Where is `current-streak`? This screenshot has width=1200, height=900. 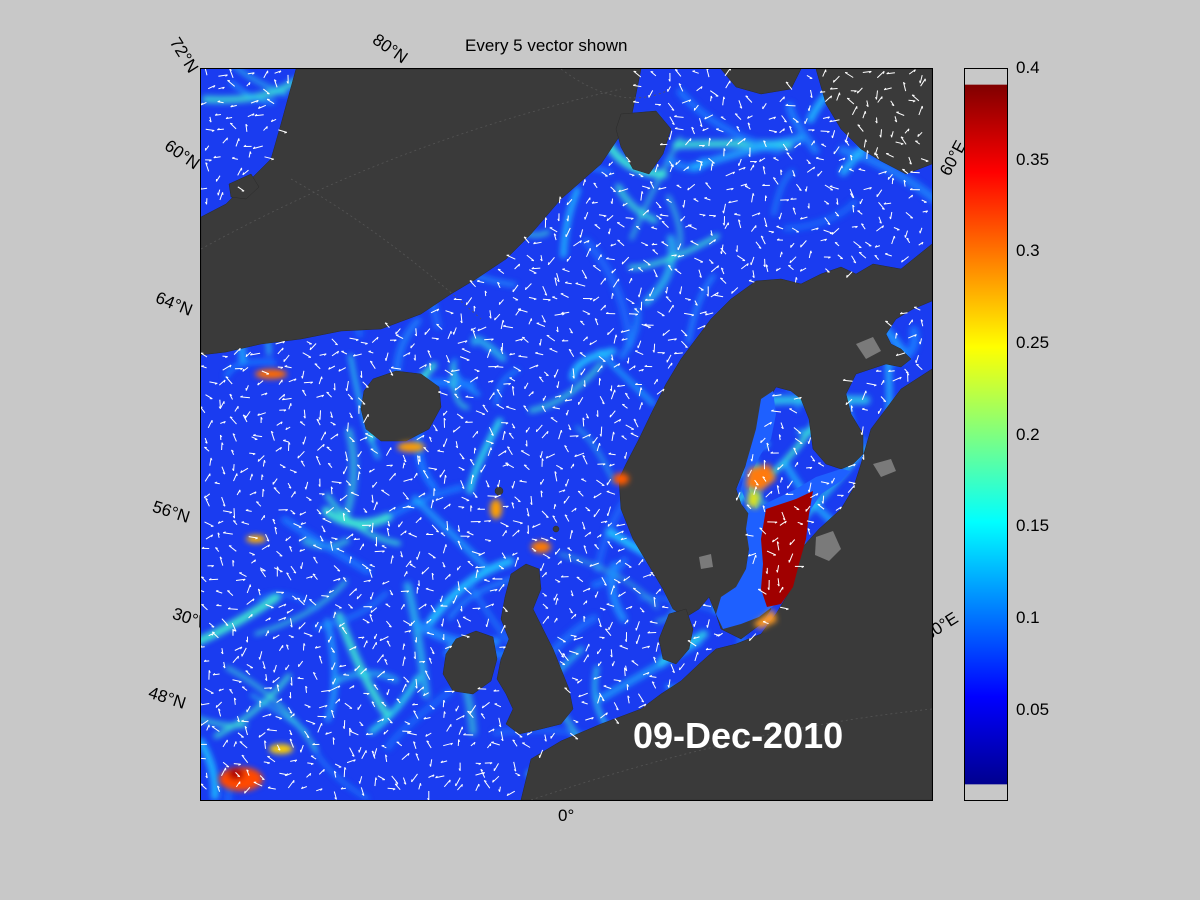 current-streak is located at coordinates (350, 472).